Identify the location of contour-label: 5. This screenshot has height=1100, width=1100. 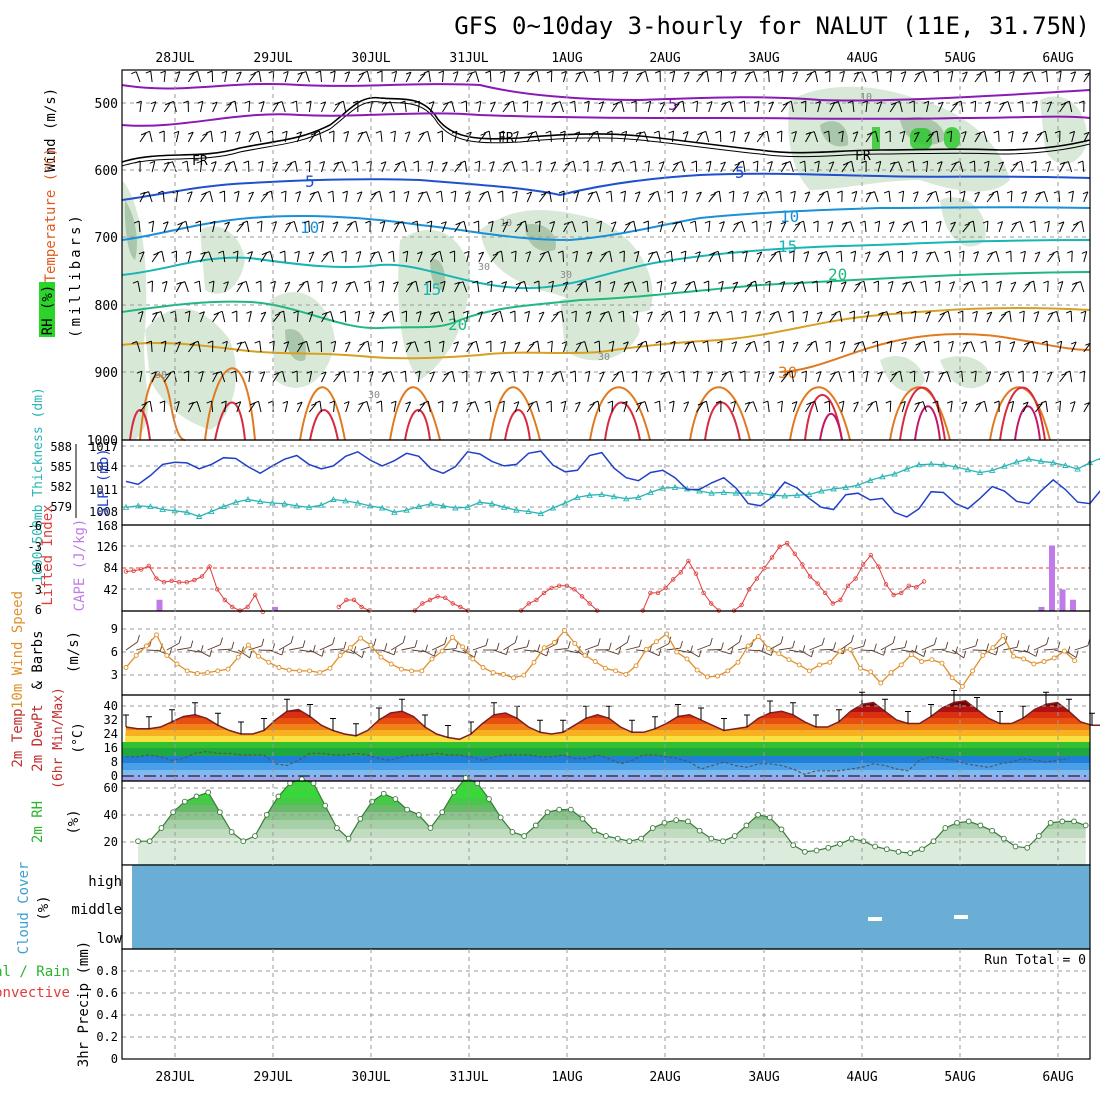
(310, 181).